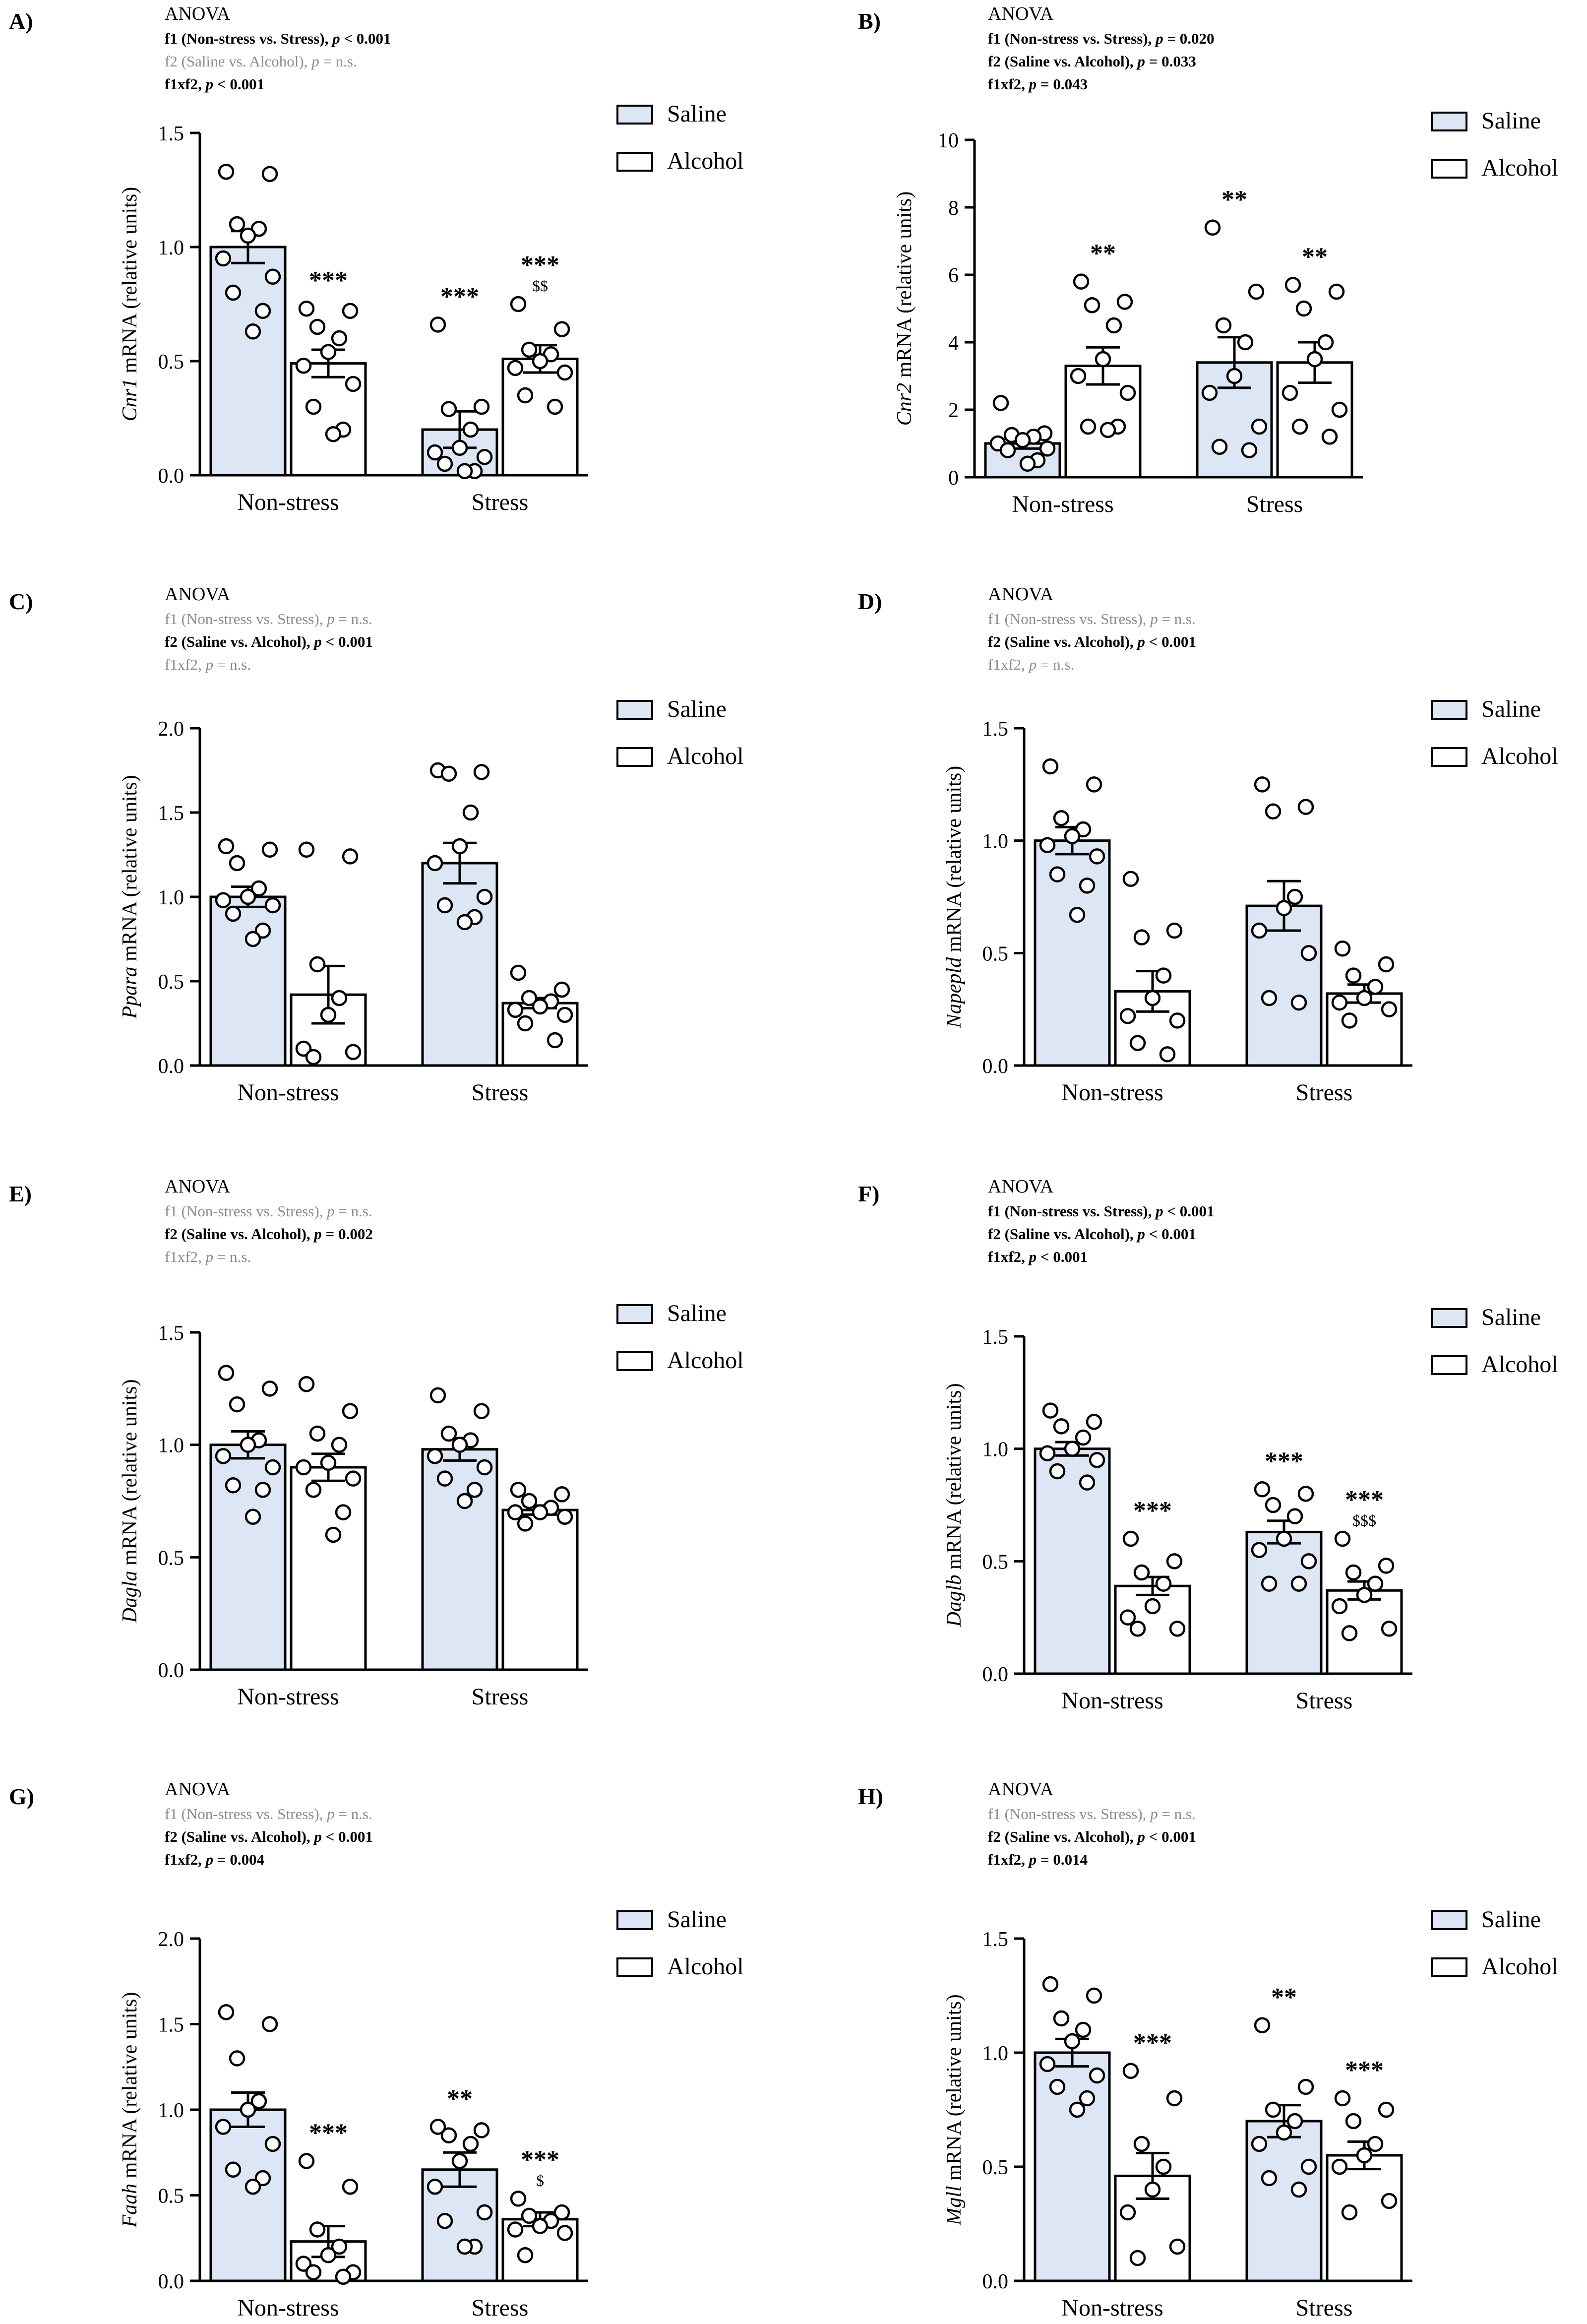  Describe the element at coordinates (1038, 1256) in the screenshot. I see `anova-row: f1xf2, p < 0.001` at that location.